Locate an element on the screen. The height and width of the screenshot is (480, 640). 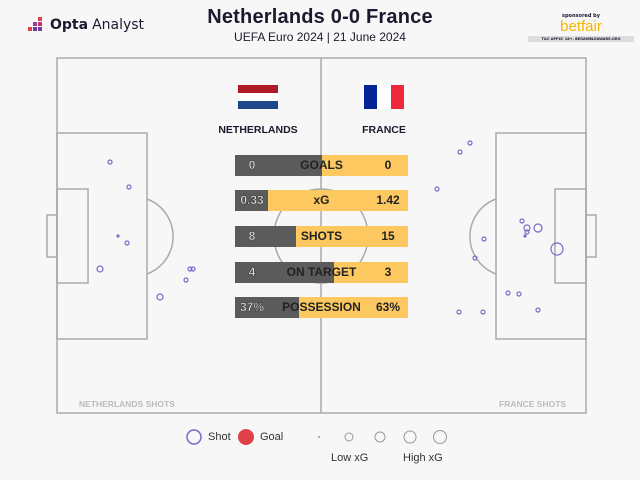
away-shots-caption: FRANCE SHOTS is located at coordinates (533, 404).